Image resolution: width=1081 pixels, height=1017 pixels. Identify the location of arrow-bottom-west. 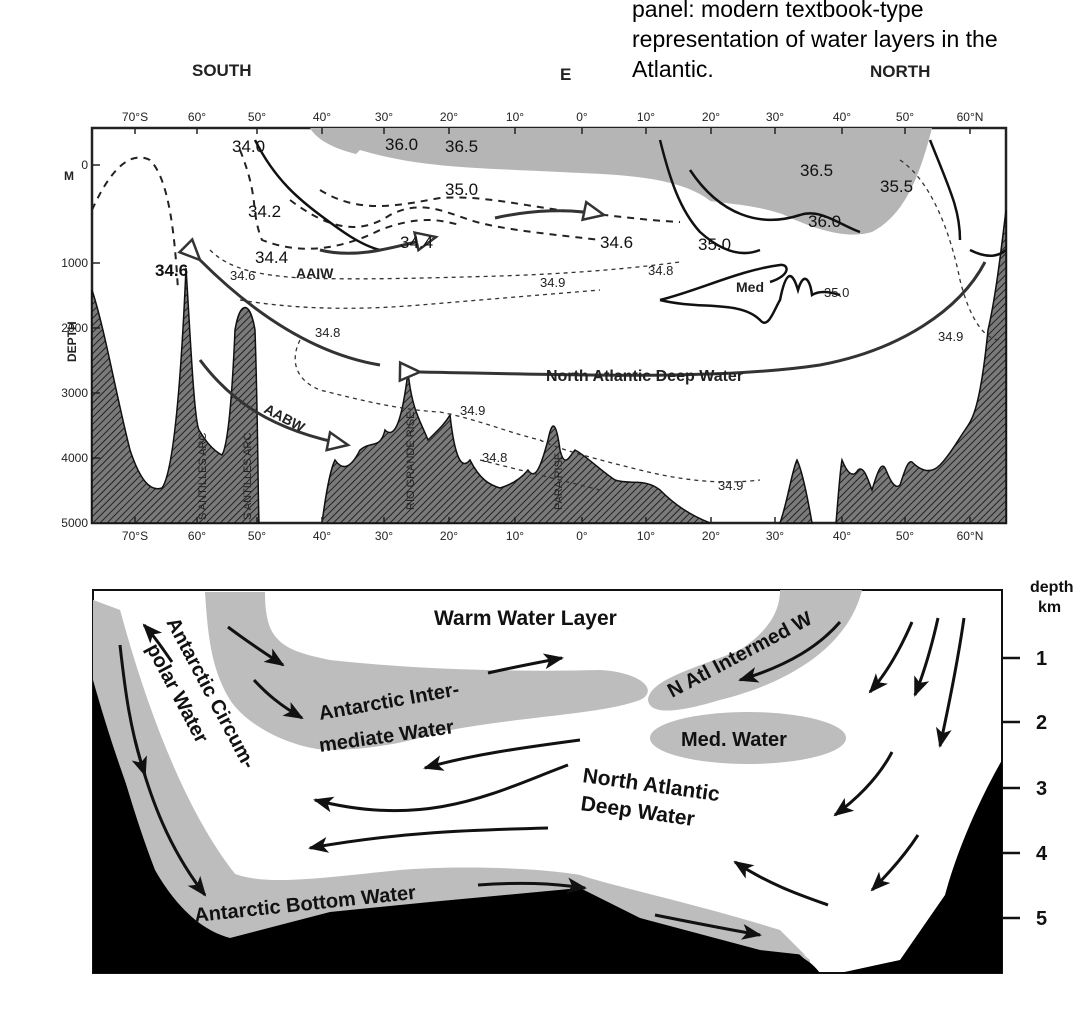
(170, 818).